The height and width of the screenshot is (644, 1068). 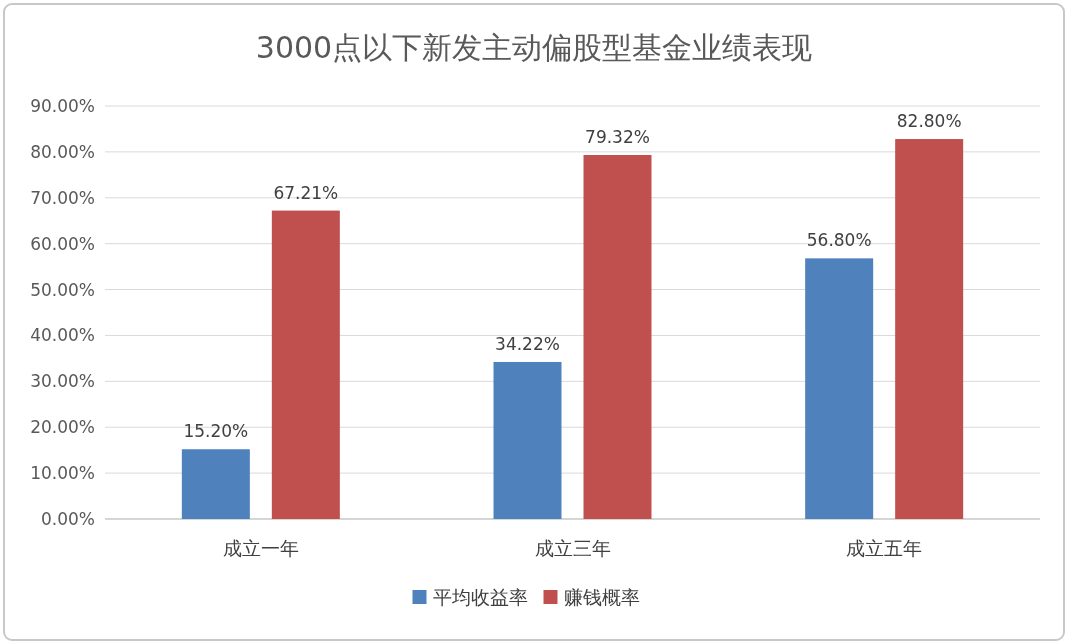 What do you see at coordinates (534, 47) in the screenshot?
I see `chart-title: 3000点以下新发主动偏股型基金业绩表现` at bounding box center [534, 47].